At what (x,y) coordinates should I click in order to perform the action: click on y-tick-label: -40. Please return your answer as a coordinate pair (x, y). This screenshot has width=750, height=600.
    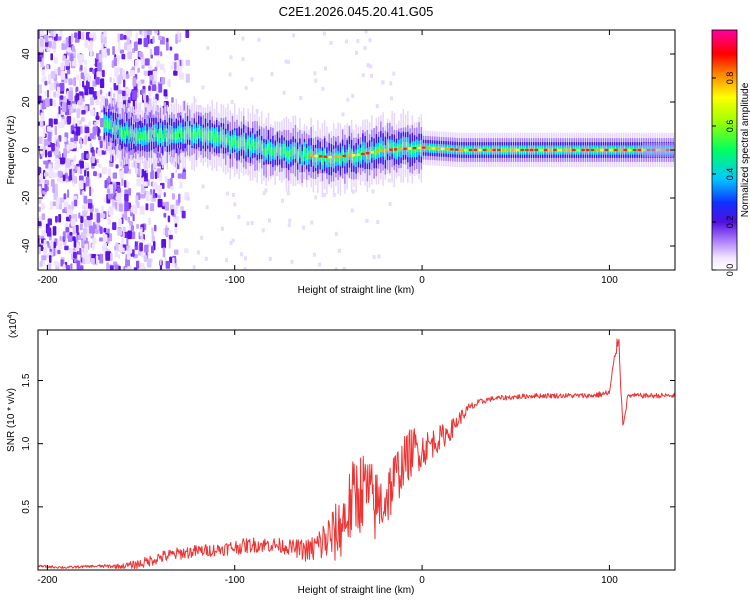
    Looking at the image, I should click on (26, 245).